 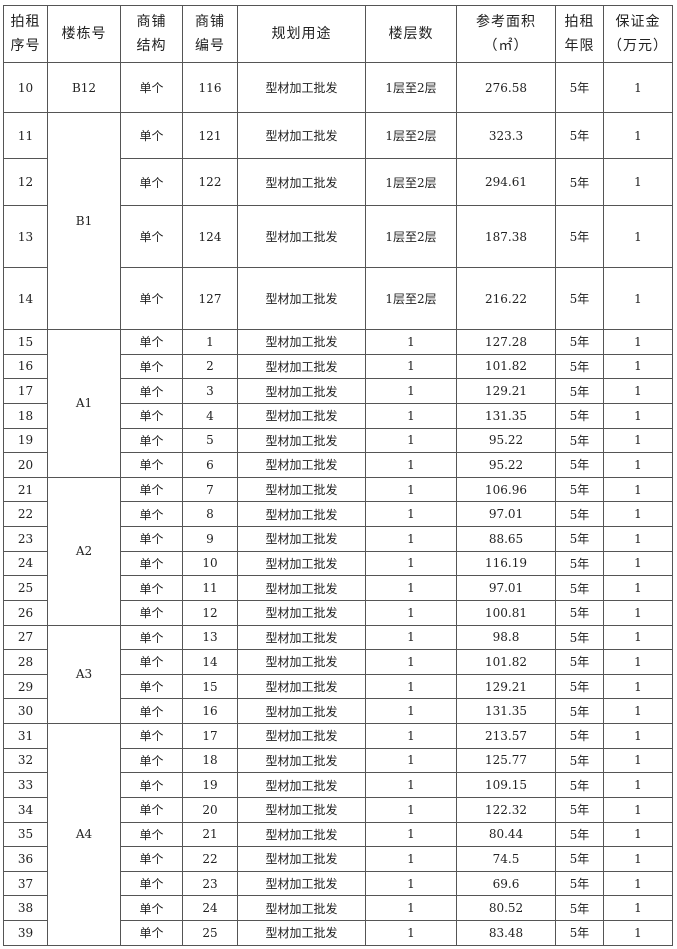 What do you see at coordinates (506, 760) in the screenshot?
I see `area-cell: 125.77` at bounding box center [506, 760].